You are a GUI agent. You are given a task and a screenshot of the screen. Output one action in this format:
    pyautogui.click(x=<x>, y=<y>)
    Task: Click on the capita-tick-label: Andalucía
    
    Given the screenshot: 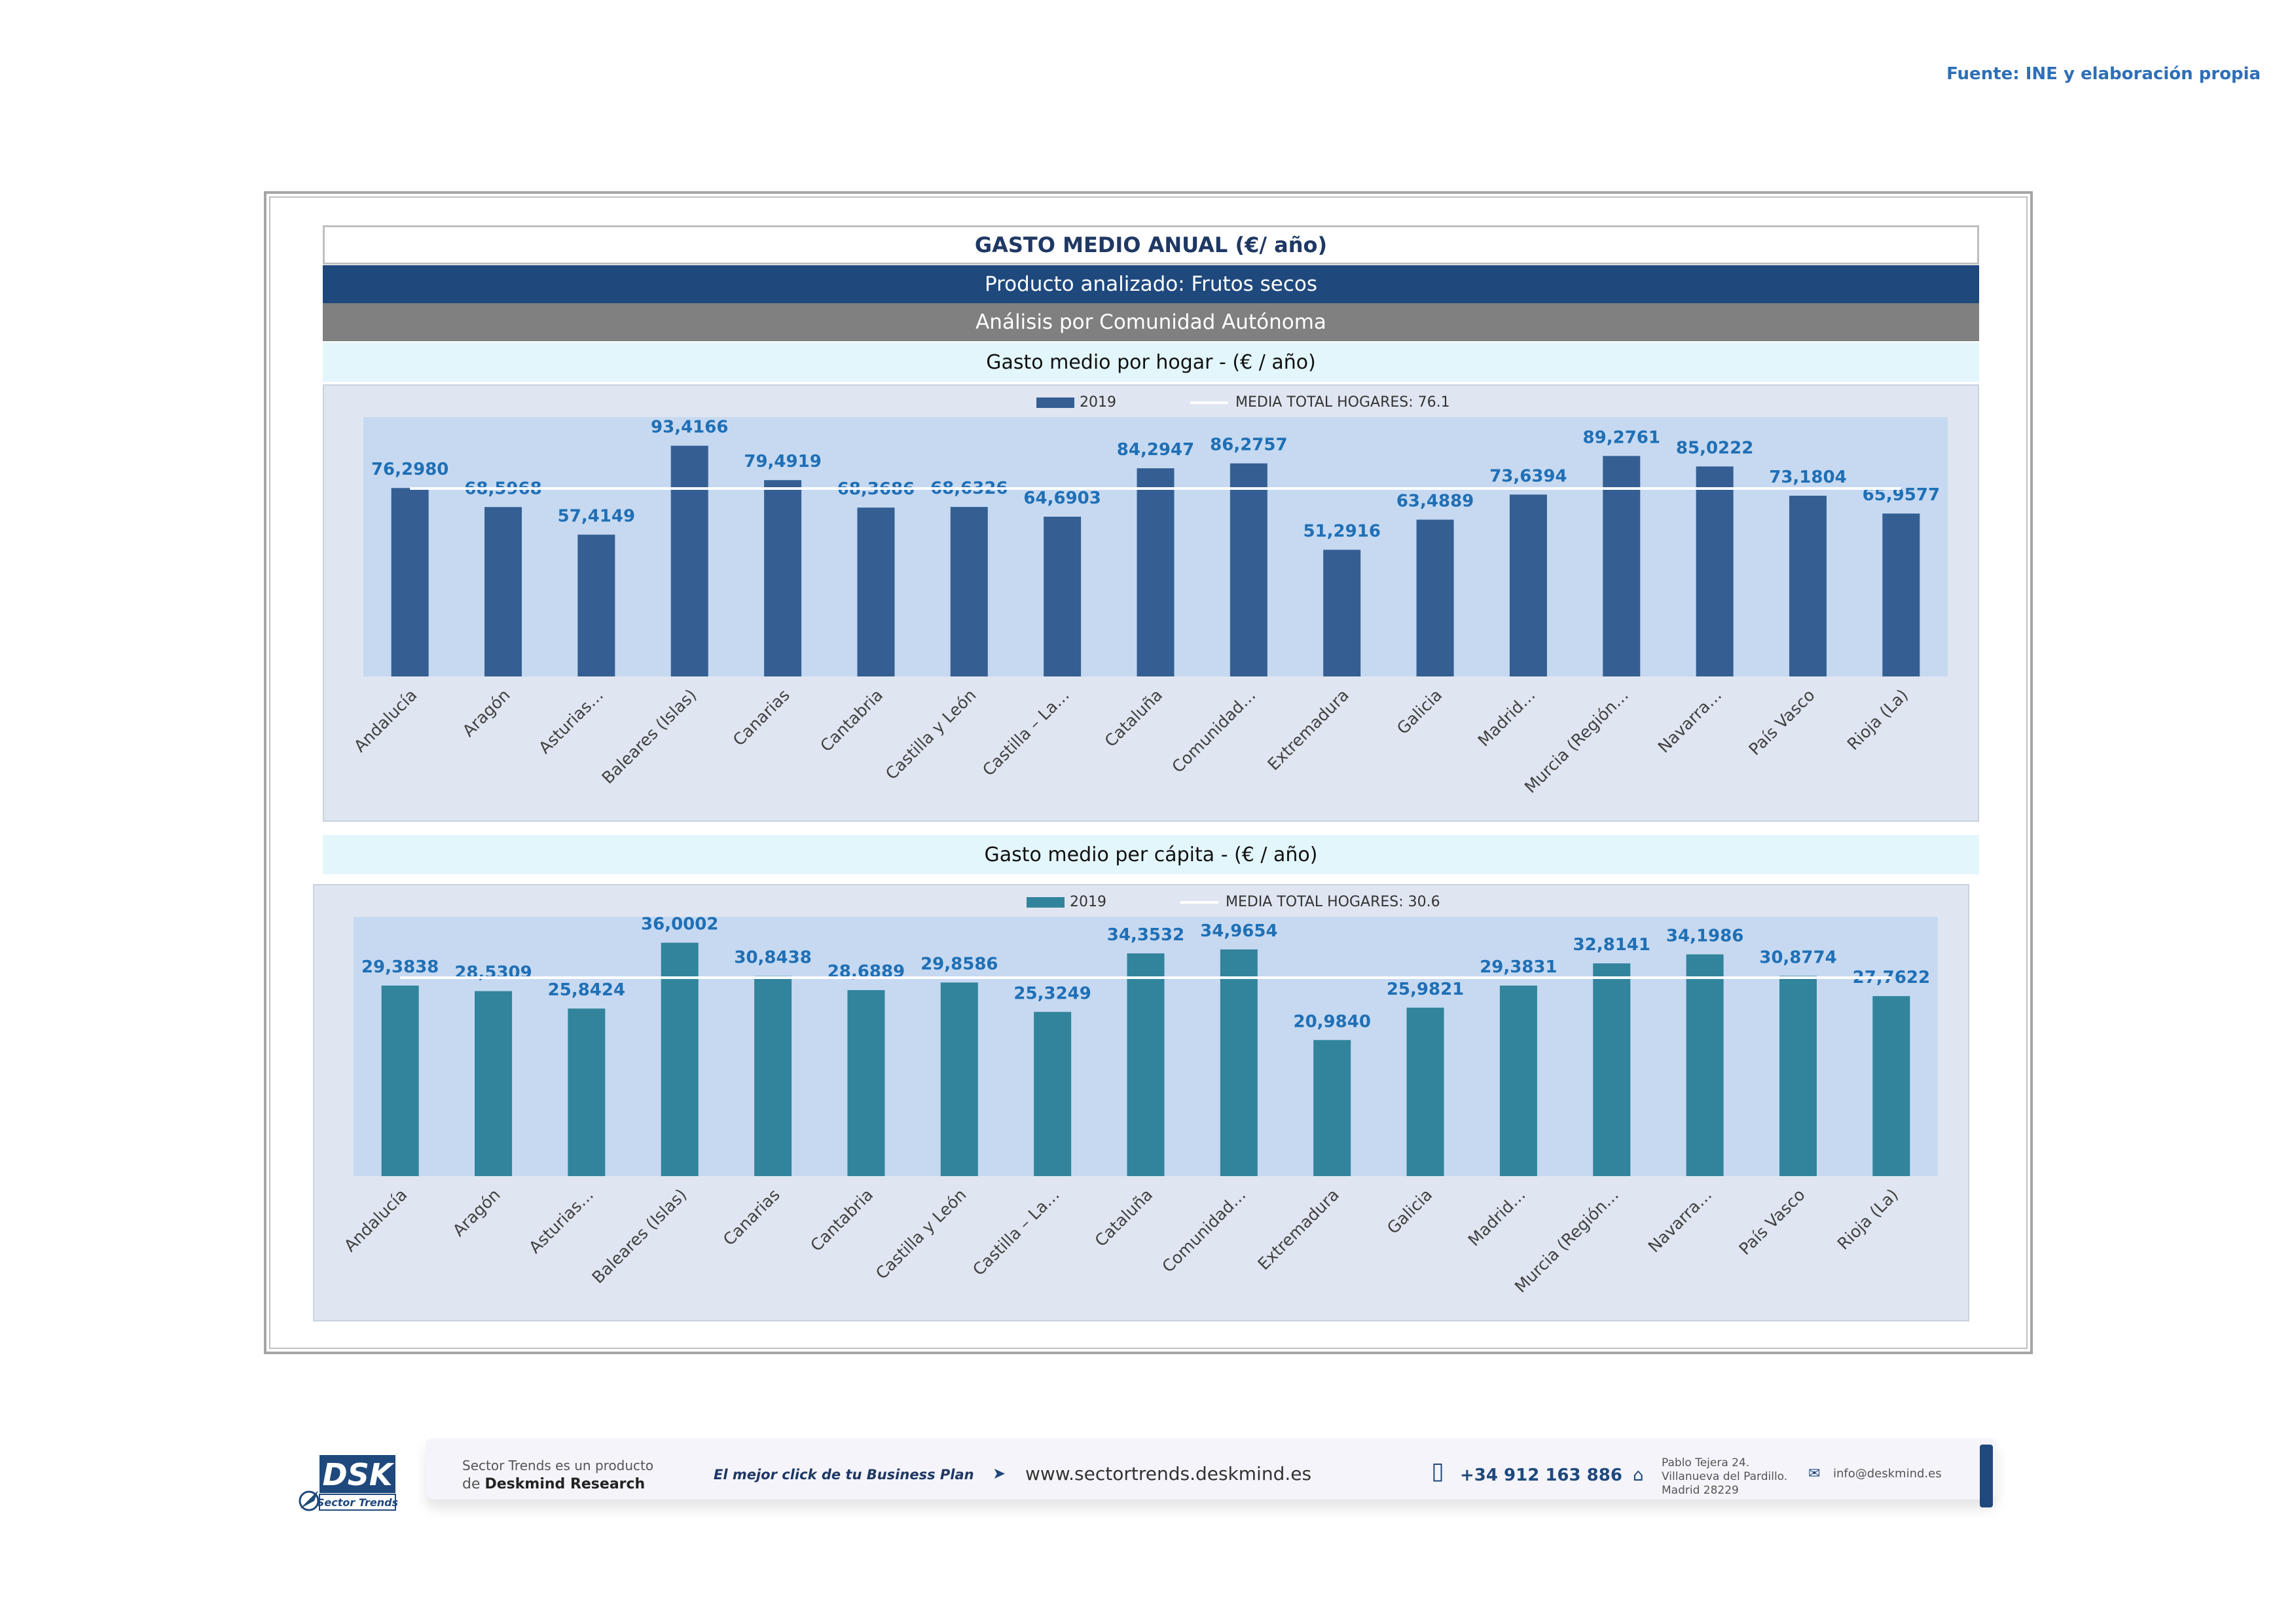 What is the action you would take?
    pyautogui.click(x=375, y=1220)
    